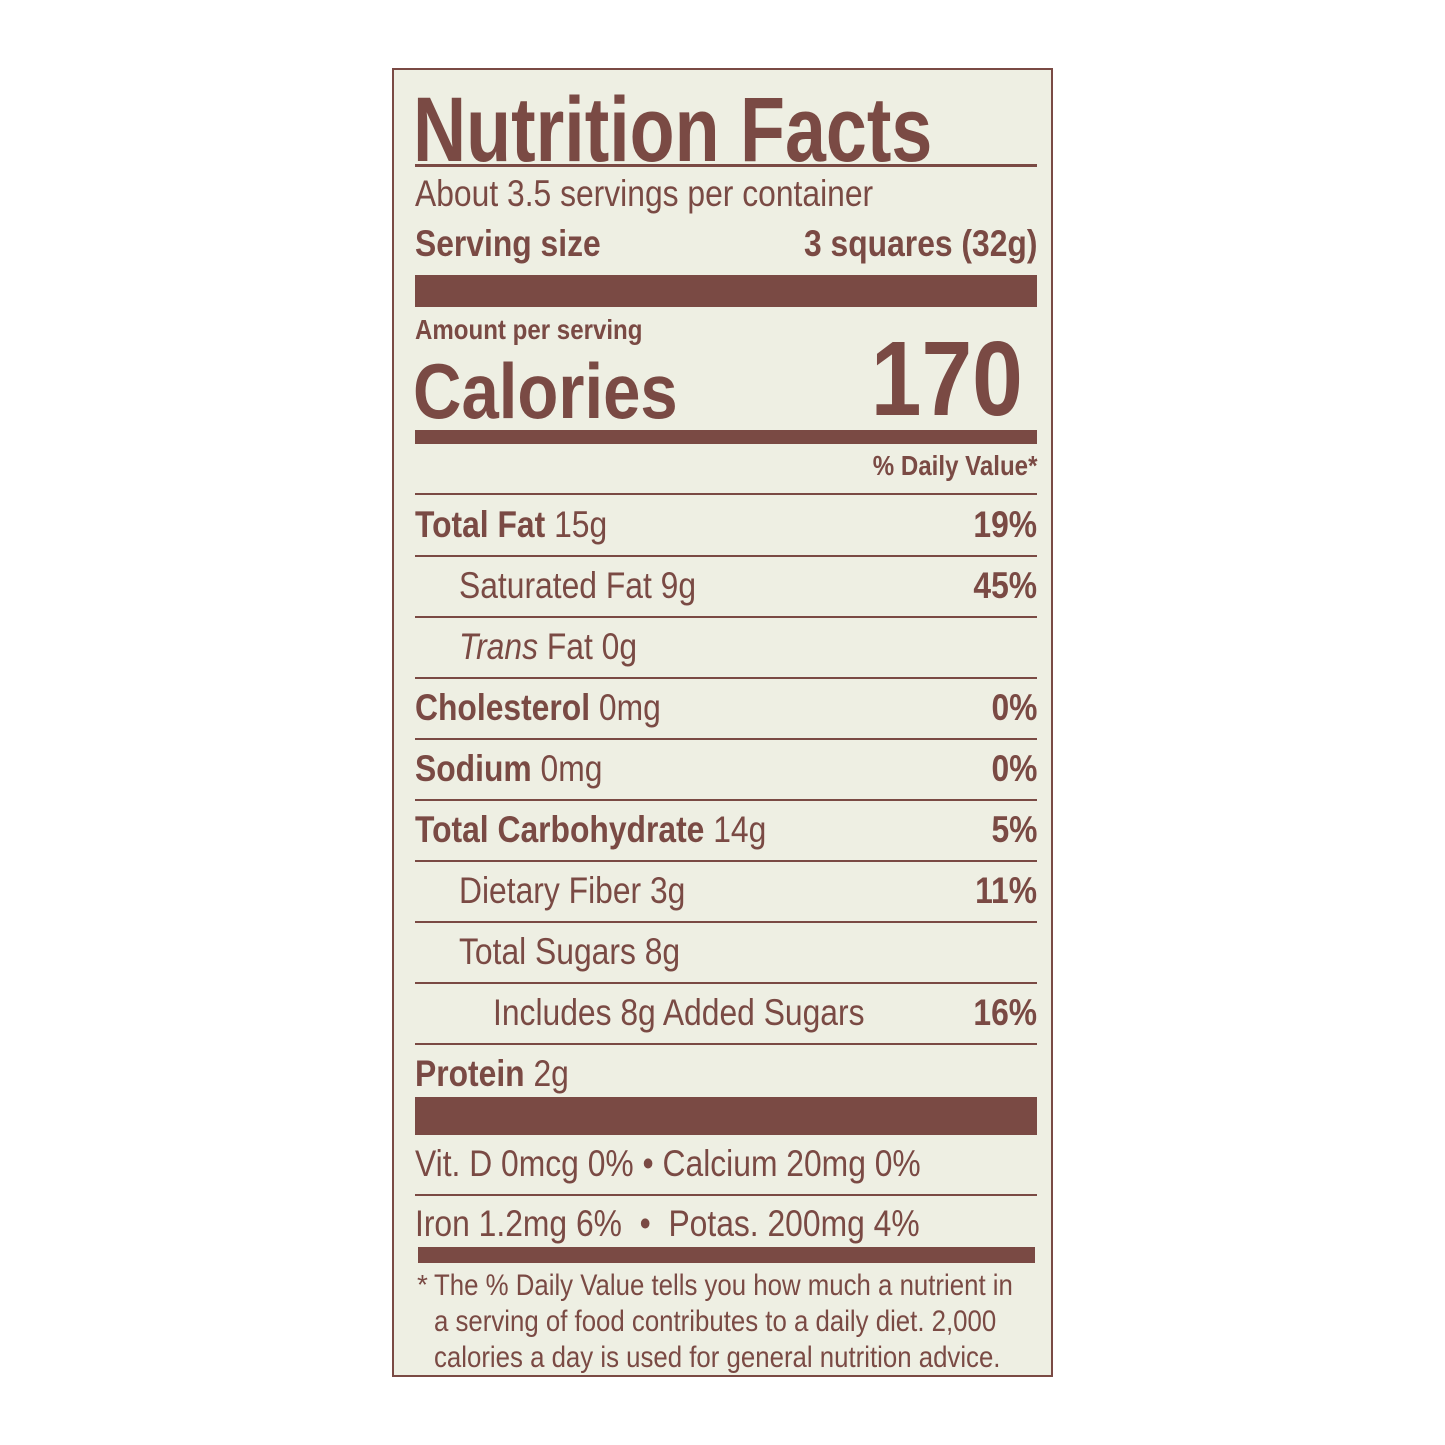  What do you see at coordinates (1014, 829) in the screenshot?
I see `nutrient-daily-value: 5%` at bounding box center [1014, 829].